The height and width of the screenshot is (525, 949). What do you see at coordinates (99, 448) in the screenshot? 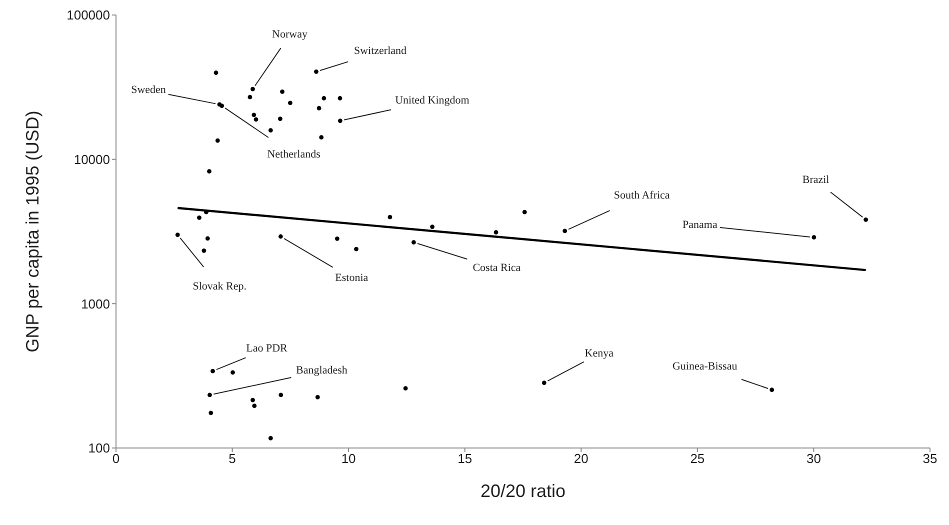
I see `y-tick-label: 100` at bounding box center [99, 448].